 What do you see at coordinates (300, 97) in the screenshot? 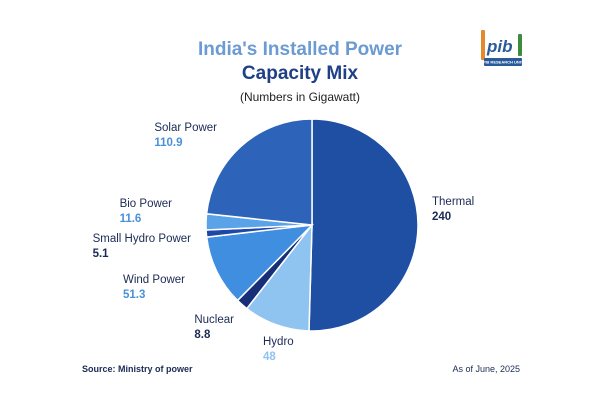
I see `chart-subtitle: (Numbers in Gigawatt)` at bounding box center [300, 97].